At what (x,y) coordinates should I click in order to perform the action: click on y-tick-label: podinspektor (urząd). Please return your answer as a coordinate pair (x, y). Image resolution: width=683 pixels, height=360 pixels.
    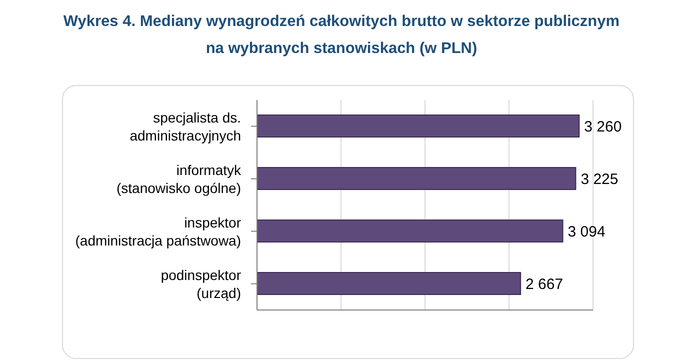
    Looking at the image, I should click on (201, 283).